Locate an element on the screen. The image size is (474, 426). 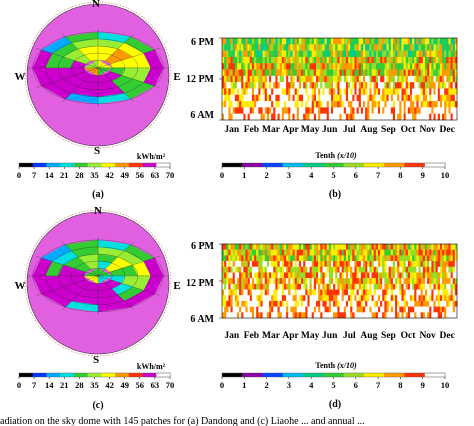
dome-a-grid-meridian is located at coordinates (128, 58).